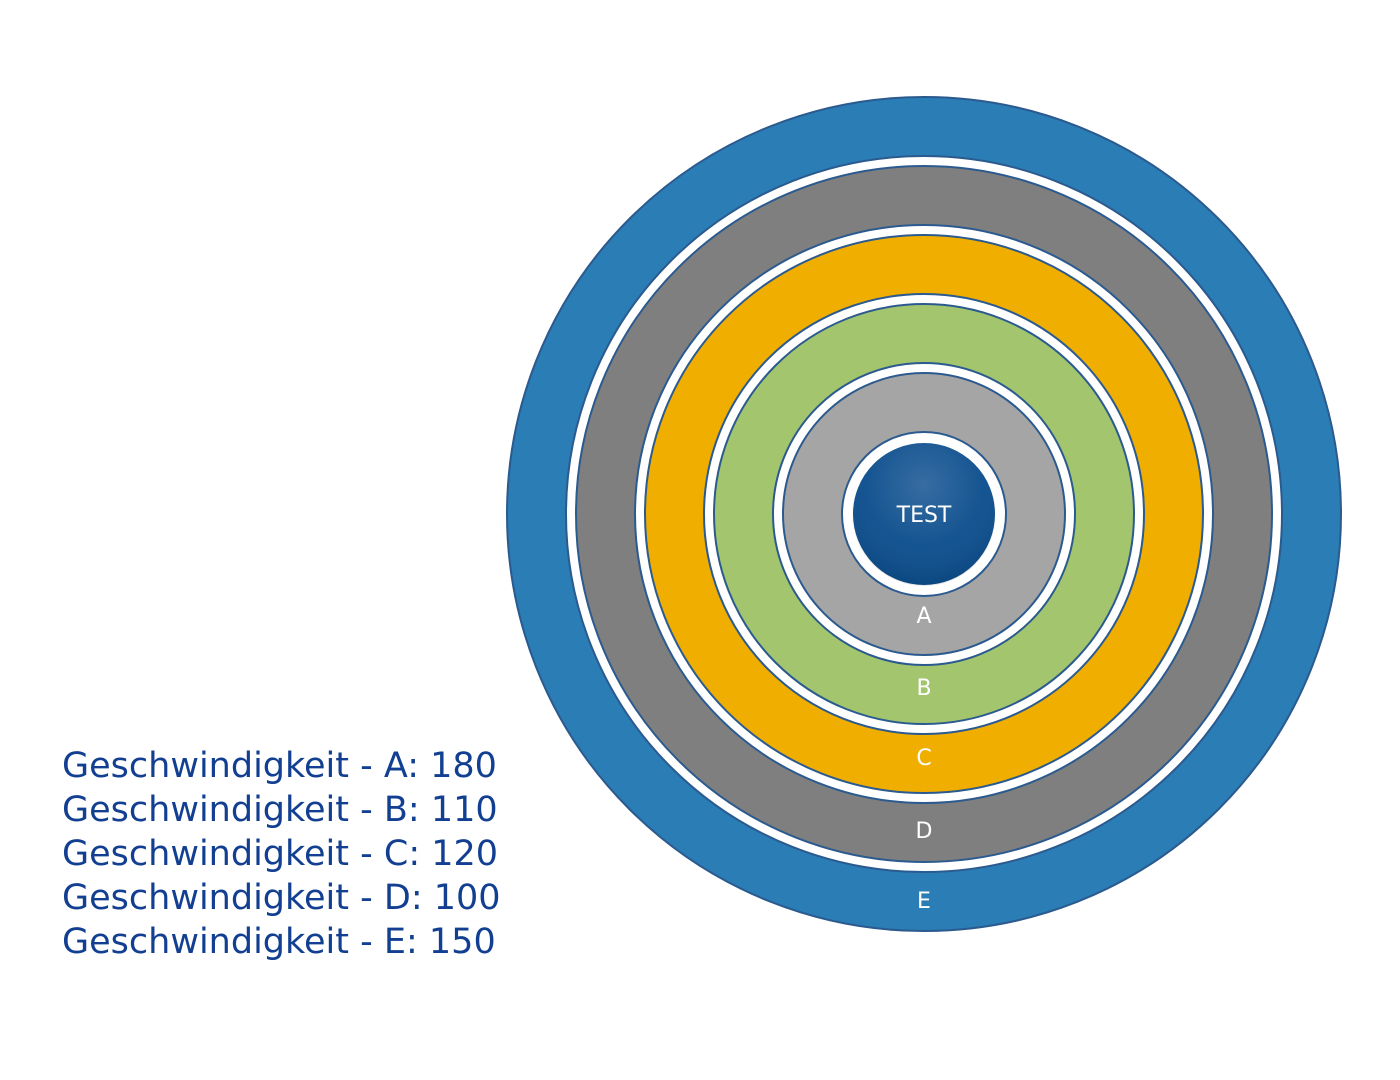  Describe the element at coordinates (923, 616) in the screenshot. I see `ring-label-a: A` at that location.